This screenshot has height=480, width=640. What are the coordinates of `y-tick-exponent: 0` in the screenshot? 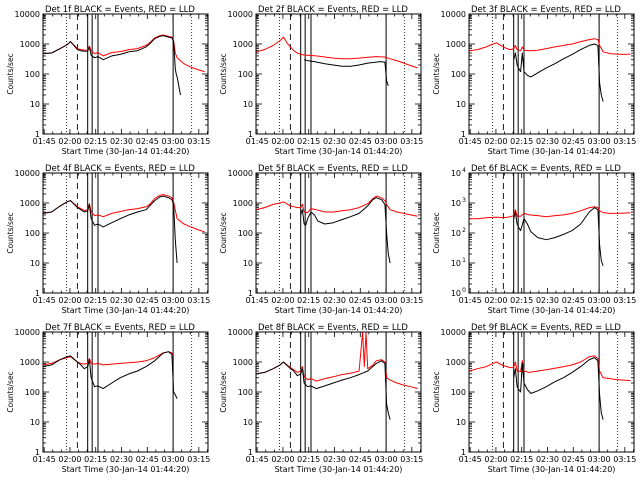 It's located at (464, 290).